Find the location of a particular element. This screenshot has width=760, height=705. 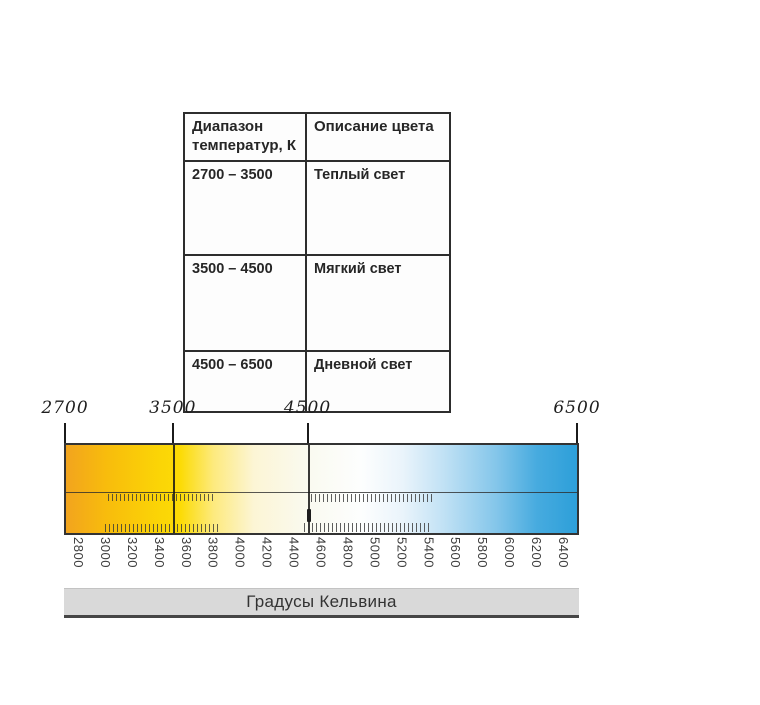

range-cell: 2700 – 3500 is located at coordinates (245, 208).